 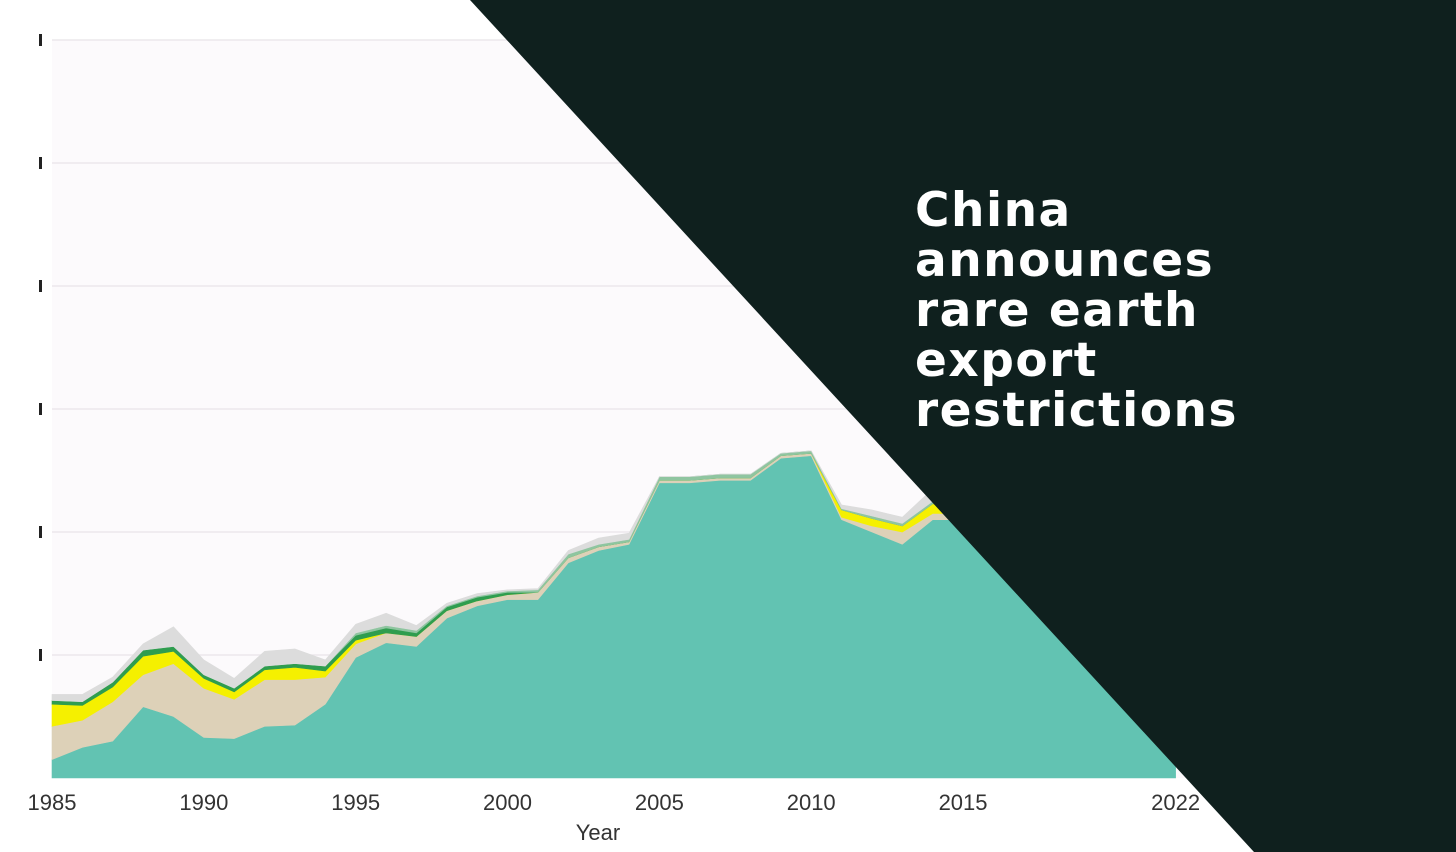 What do you see at coordinates (811, 802) in the screenshot?
I see `x-tick-label: 2010` at bounding box center [811, 802].